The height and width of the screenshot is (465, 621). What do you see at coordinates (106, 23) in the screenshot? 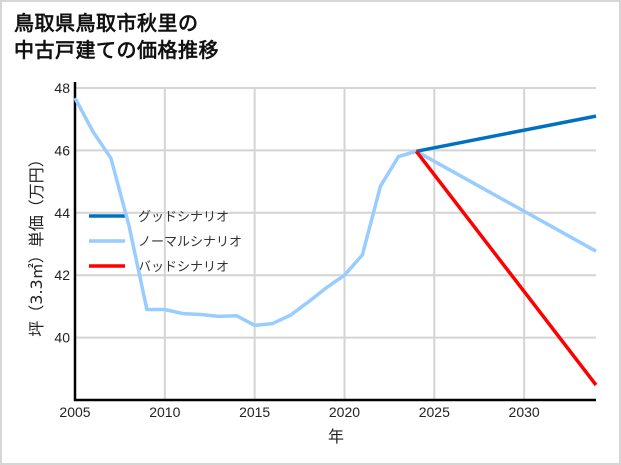
I see `chart-title-line-1: 鳥取県鳥取市秋里の` at bounding box center [106, 23].